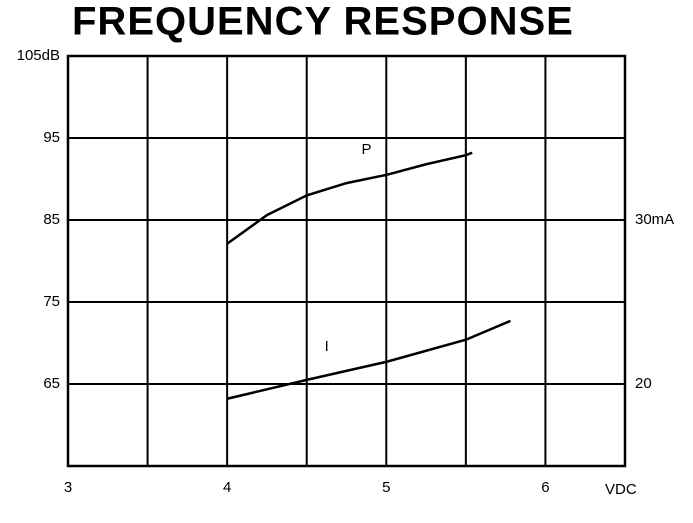  Describe the element at coordinates (654, 219) in the screenshot. I see `y2-tick-label: 30mA` at that location.